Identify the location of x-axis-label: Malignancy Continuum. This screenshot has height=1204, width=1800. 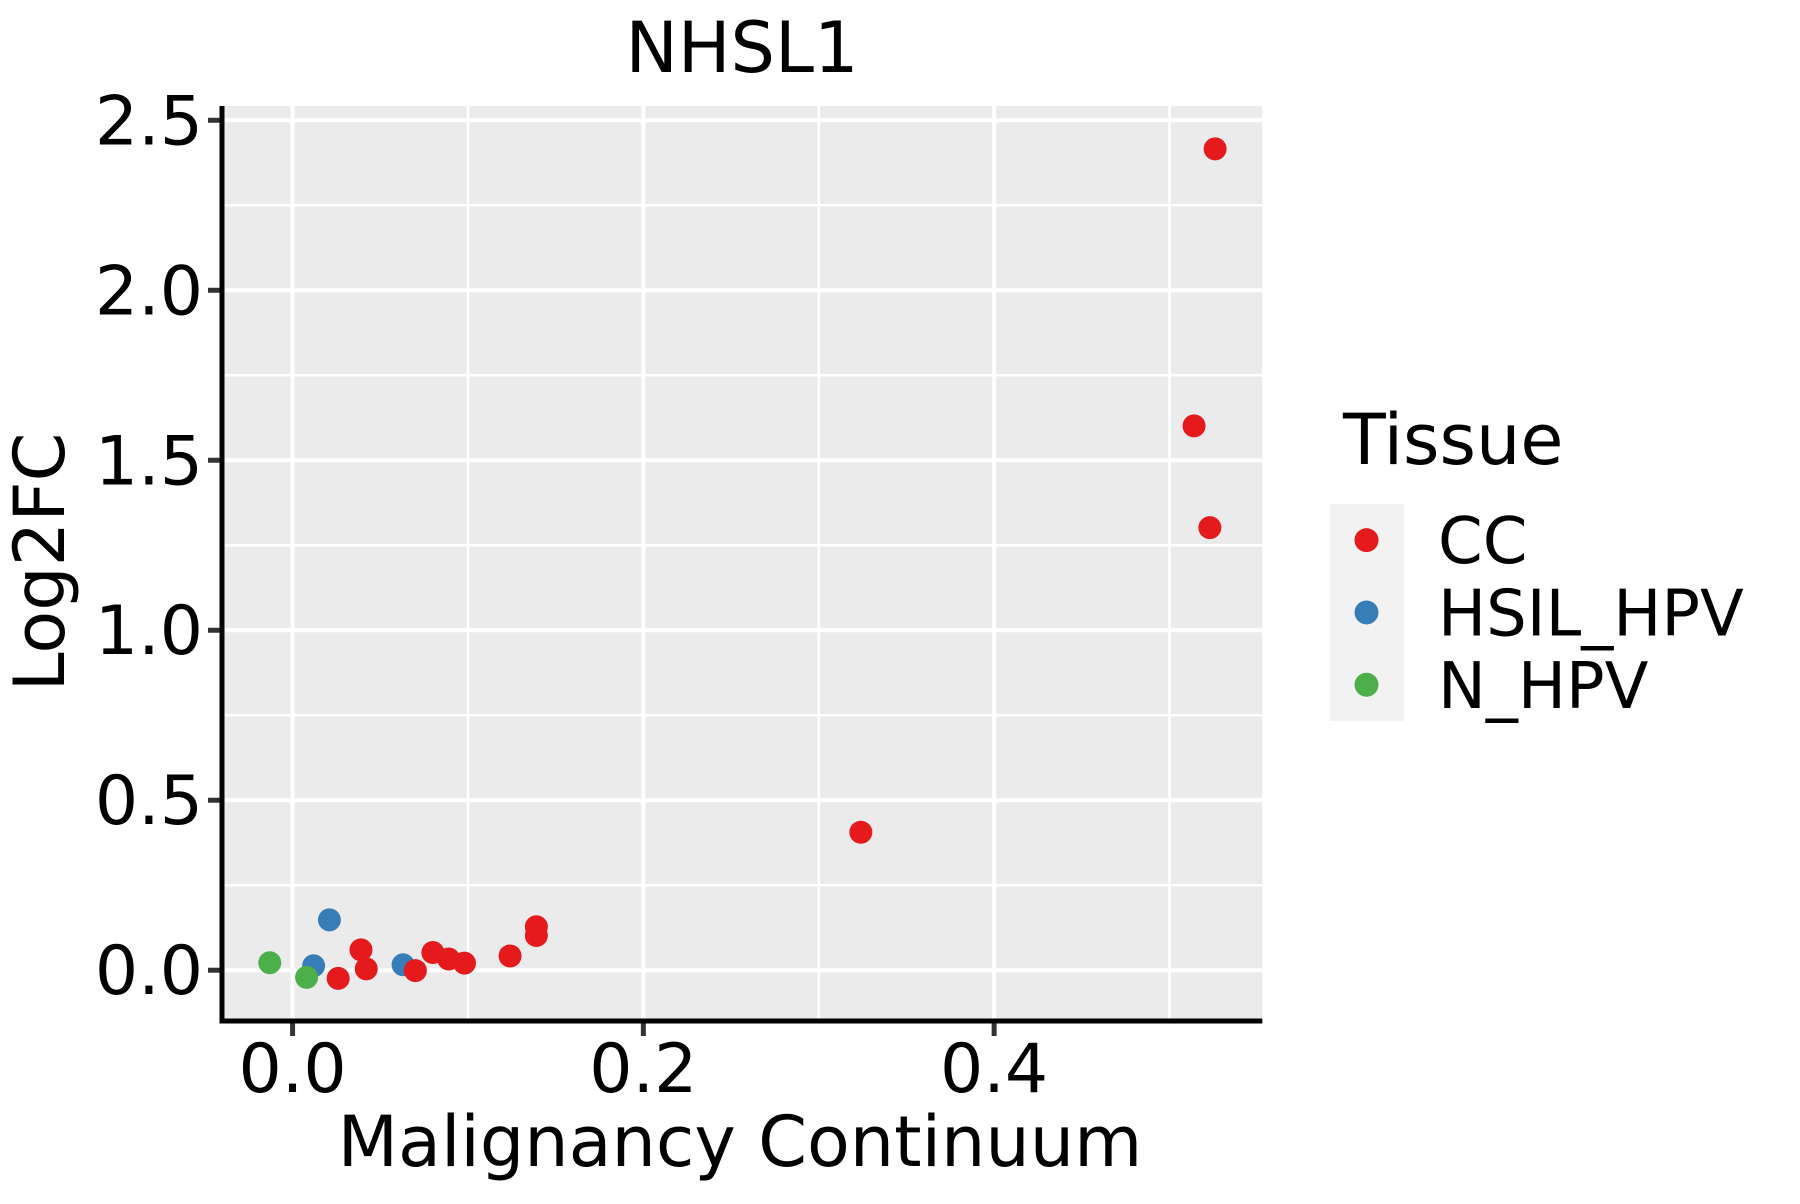
(740, 1142).